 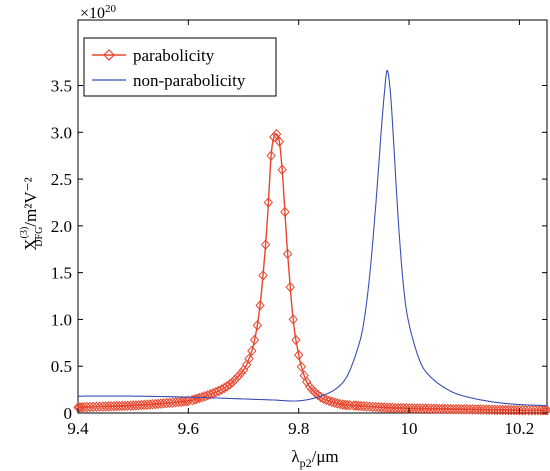 What do you see at coordinates (520, 428) in the screenshot?
I see `x-tick-label: 10.2` at bounding box center [520, 428].